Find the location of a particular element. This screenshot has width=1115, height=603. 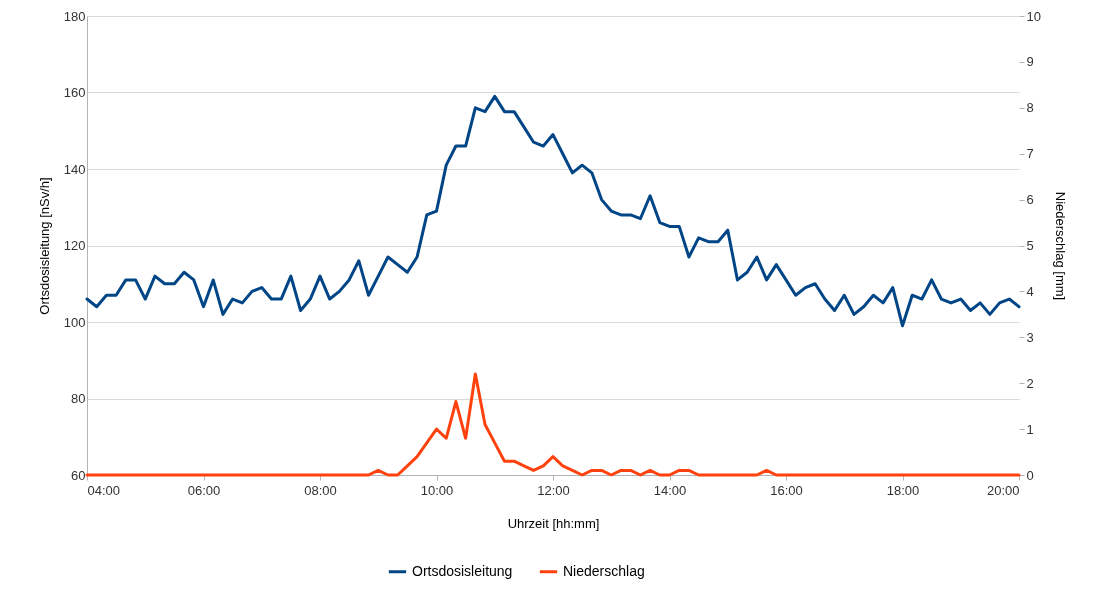

y-tick-label: 180 is located at coordinates (74, 16).